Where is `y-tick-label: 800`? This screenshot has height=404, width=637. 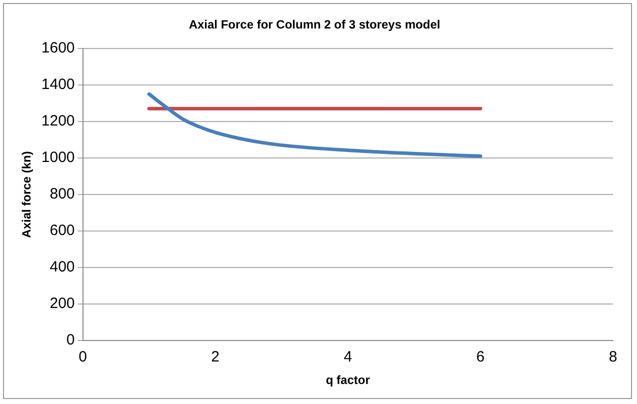
y-tick-label: 800 is located at coordinates (62, 194).